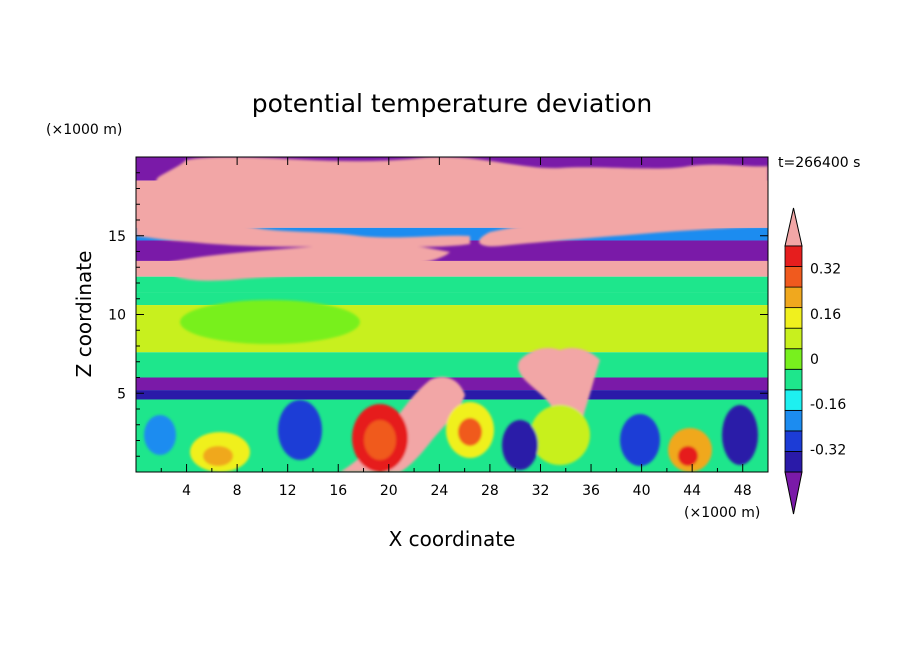 This screenshot has height=654, width=904. What do you see at coordinates (186, 491) in the screenshot?
I see `x-tick-label: 4` at bounding box center [186, 491].